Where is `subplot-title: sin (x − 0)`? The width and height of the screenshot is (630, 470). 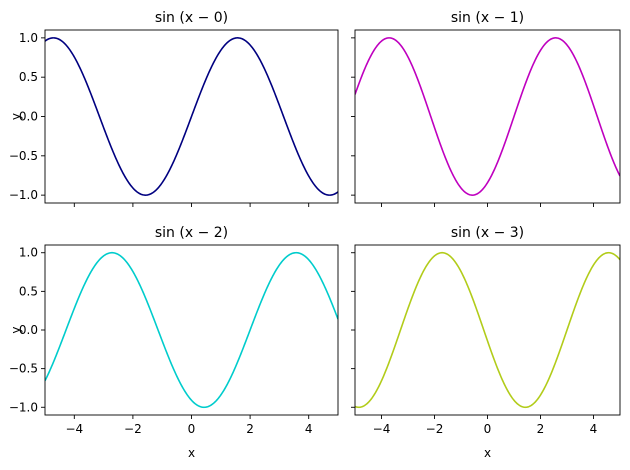 subplot-title: sin (x − 0) is located at coordinates (191, 18).